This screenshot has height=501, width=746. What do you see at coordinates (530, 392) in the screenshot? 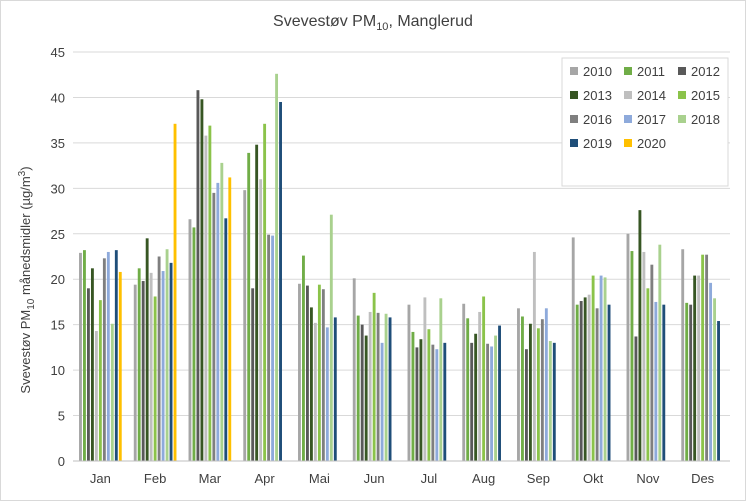
I see `bar-2013-Sep` at bounding box center [530, 392].